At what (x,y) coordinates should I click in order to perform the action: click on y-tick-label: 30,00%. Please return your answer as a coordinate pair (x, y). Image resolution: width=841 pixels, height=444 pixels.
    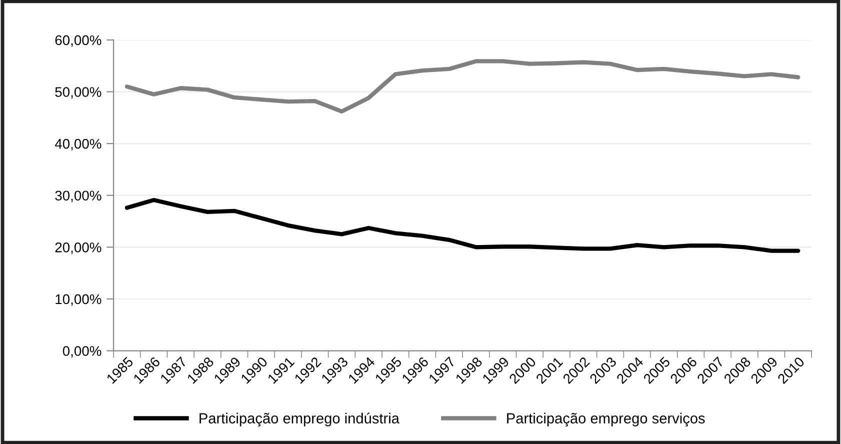
    Looking at the image, I should click on (78, 196).